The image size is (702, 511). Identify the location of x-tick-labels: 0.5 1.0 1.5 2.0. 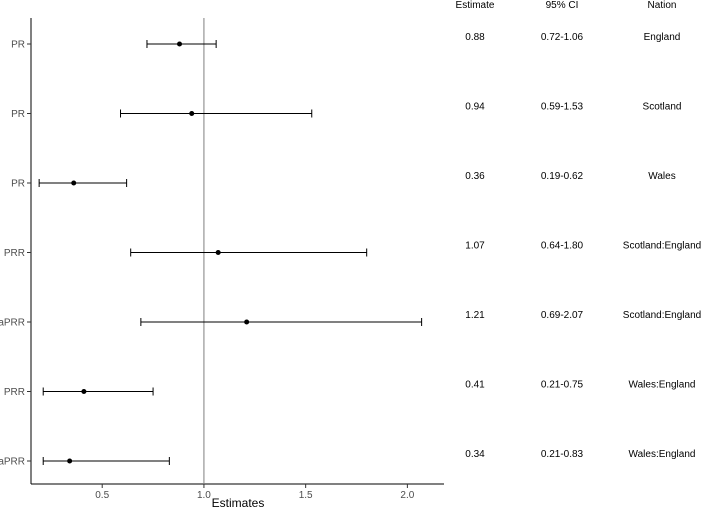
(255, 495).